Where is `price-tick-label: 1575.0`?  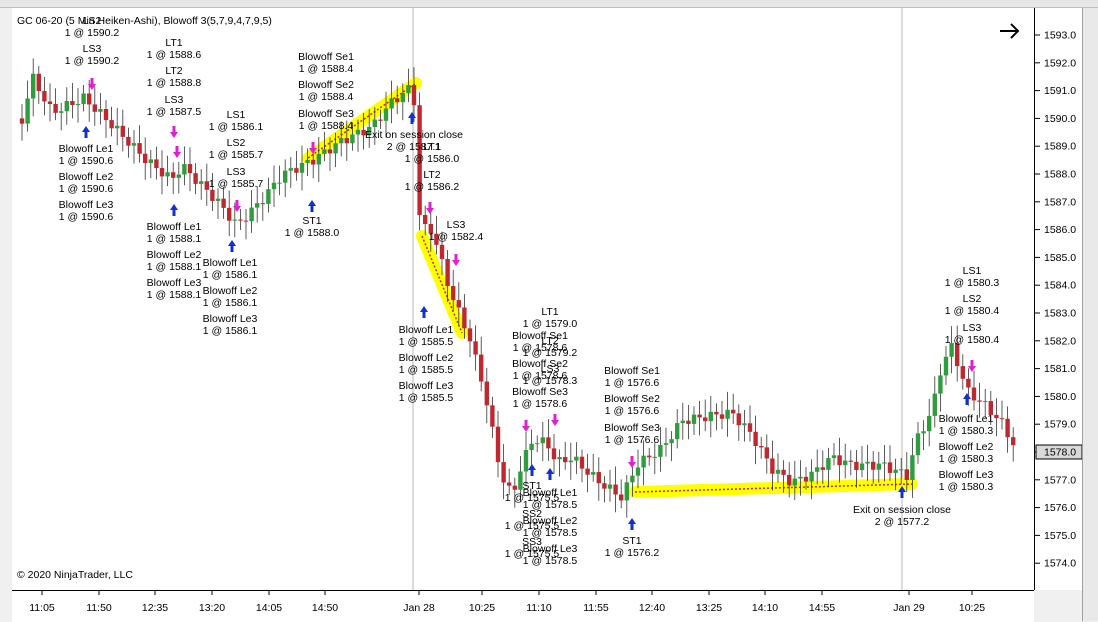 price-tick-label: 1575.0 is located at coordinates (1060, 536).